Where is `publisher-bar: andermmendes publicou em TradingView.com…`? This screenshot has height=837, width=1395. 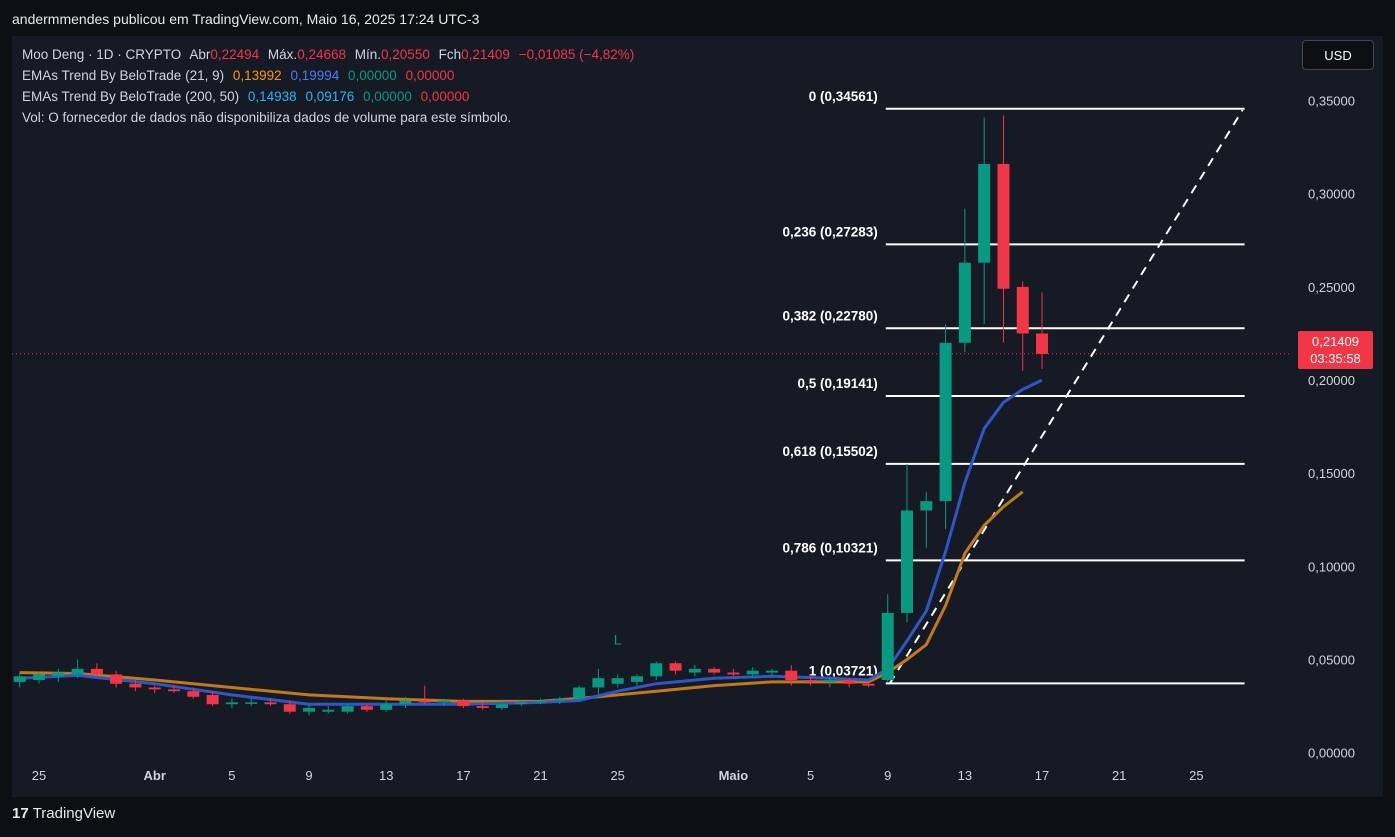
publisher-bar: andermmendes publicou em TradingView.com… is located at coordinates (697, 18).